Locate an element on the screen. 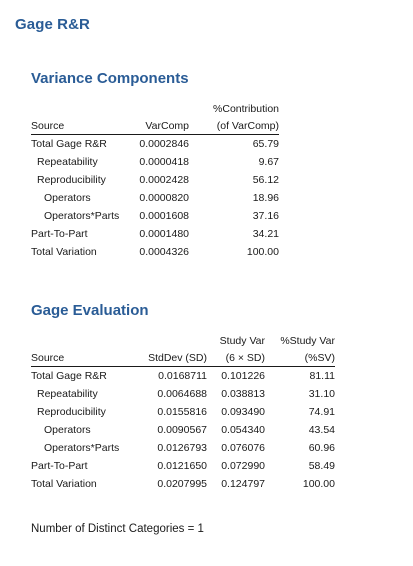 This screenshot has height=566, width=413. row-stddev: 0.0090567 is located at coordinates (182, 430).